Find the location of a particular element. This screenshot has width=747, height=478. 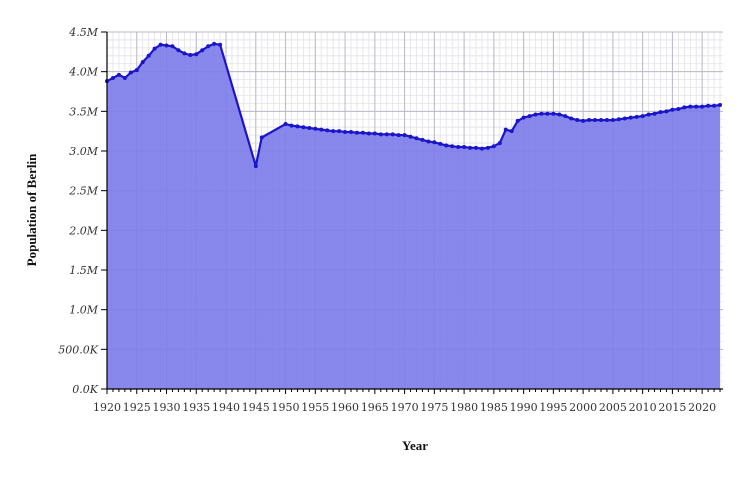

x-tick-label: 1945 is located at coordinates (256, 407).